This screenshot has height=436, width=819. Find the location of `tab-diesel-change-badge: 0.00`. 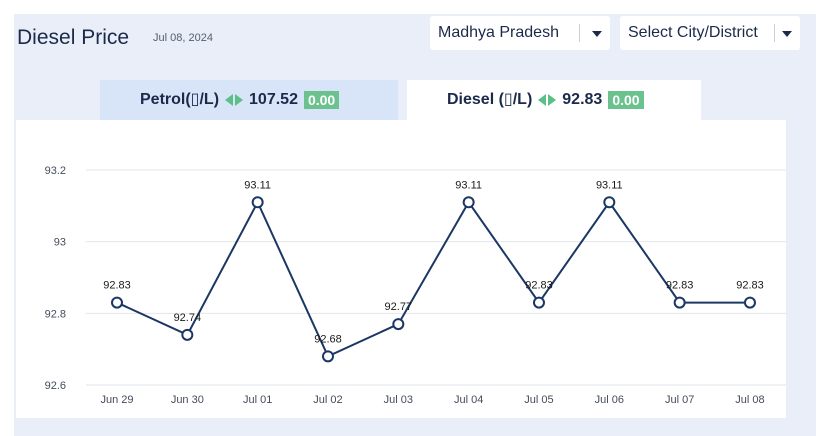

tab-diesel-change-badge: 0.00 is located at coordinates (626, 100).